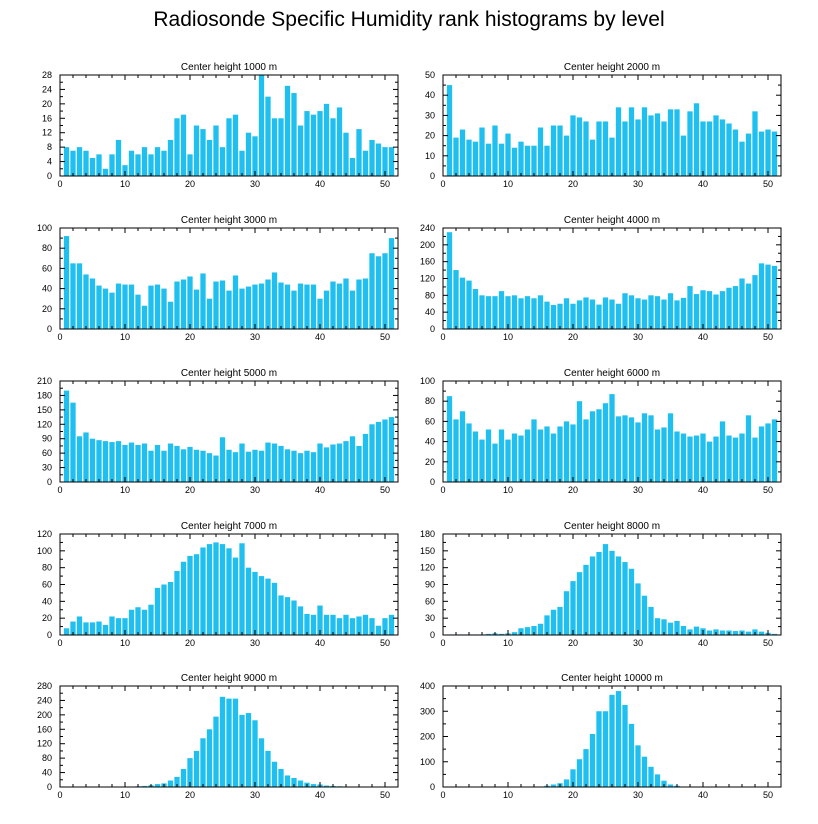 This screenshot has width=818, height=824. I want to click on y-tick-label: 20, so click(47, 309).